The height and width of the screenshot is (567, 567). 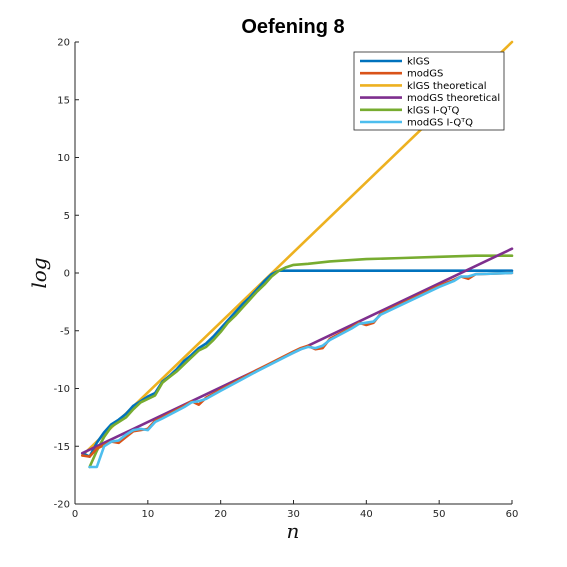 I want to click on x-axis-ticks: 0 10 20 30 40 50 60, so click(x=295, y=510).